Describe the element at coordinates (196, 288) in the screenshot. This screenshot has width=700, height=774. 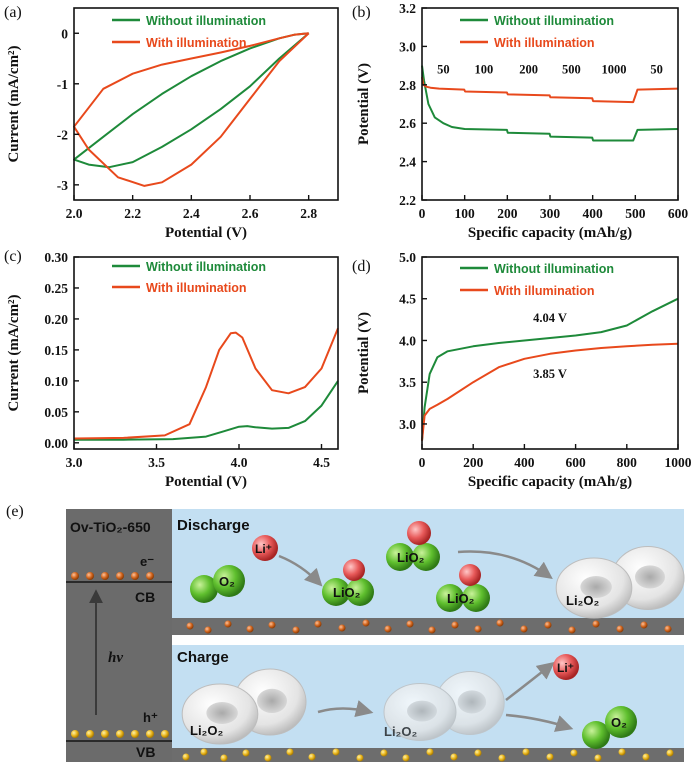
I see `legend-label-c: With illumination` at that location.